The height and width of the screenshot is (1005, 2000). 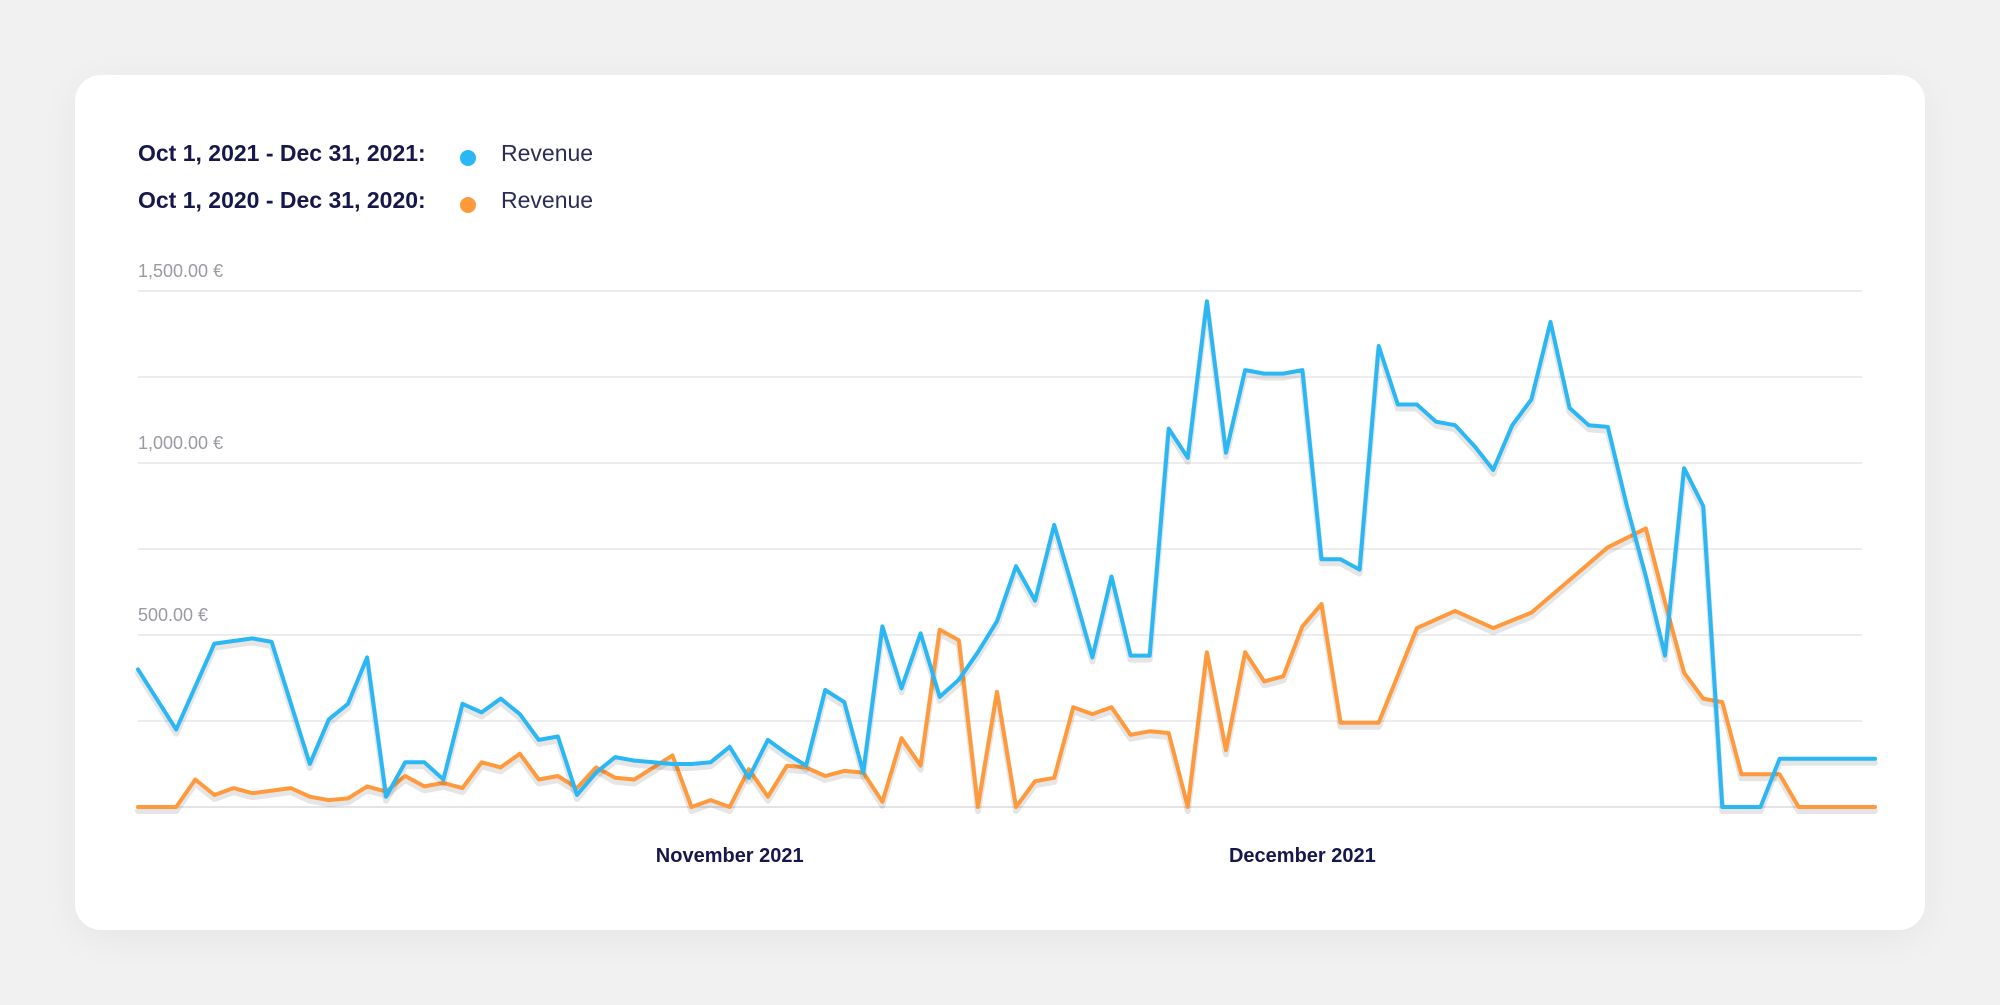 What do you see at coordinates (730, 856) in the screenshot?
I see `x-tick-label: November 2021` at bounding box center [730, 856].